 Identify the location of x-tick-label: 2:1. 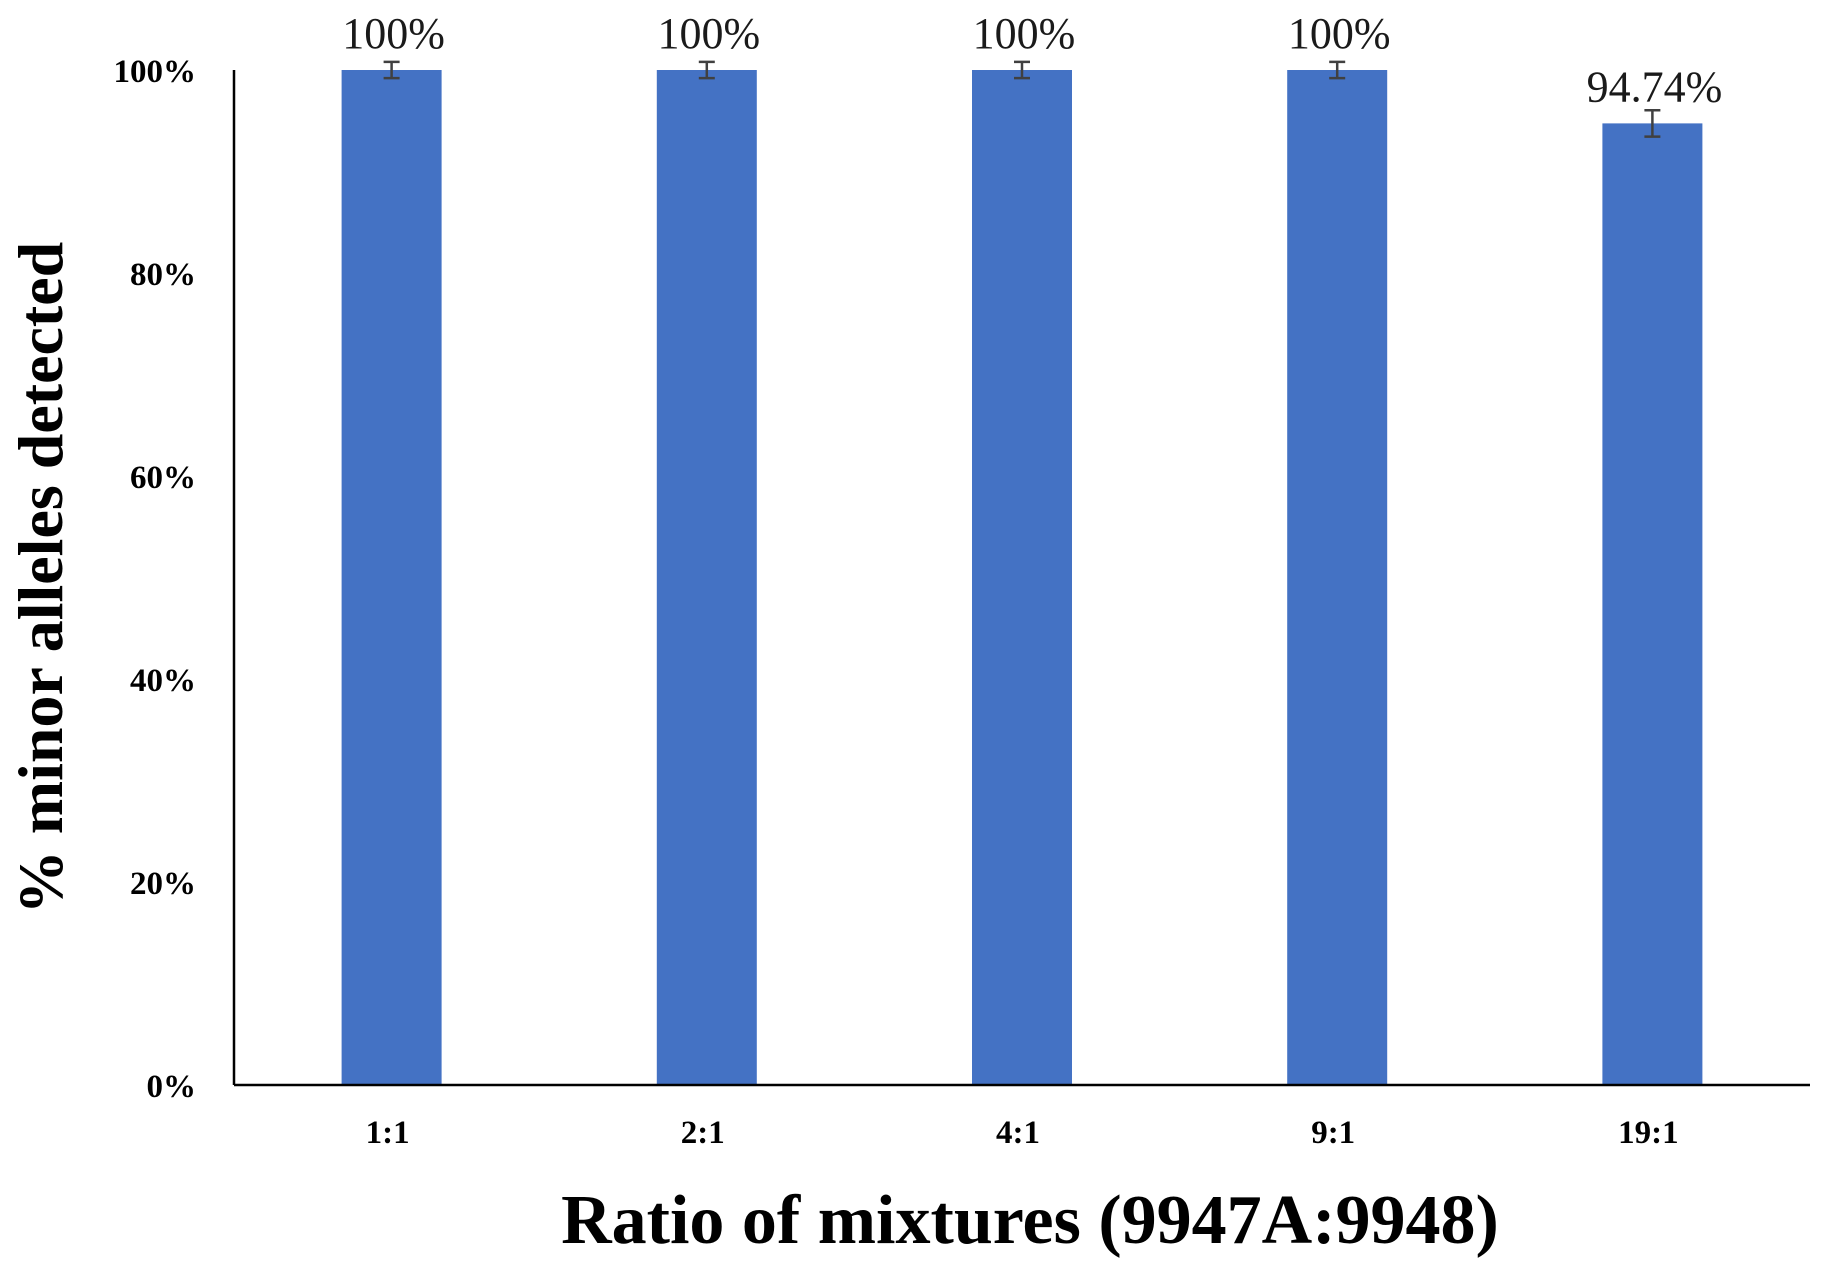
(703, 1133).